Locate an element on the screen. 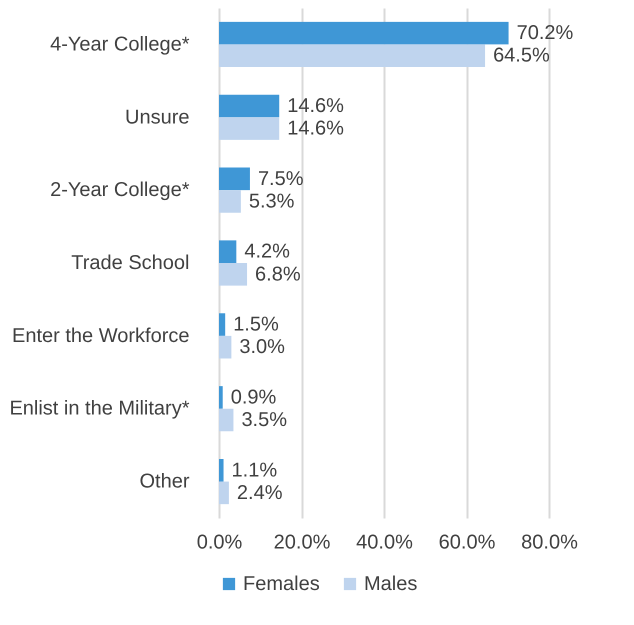 This screenshot has height=625, width=634. data-label: 3.0% is located at coordinates (262, 347).